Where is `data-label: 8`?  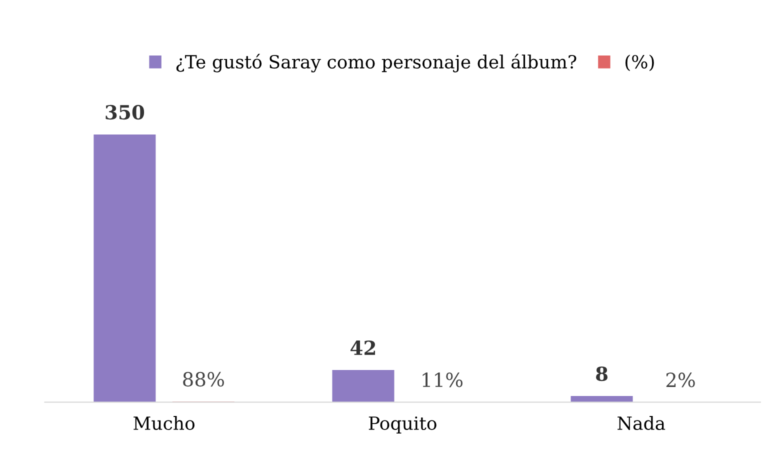 data-label: 8 is located at coordinates (602, 374).